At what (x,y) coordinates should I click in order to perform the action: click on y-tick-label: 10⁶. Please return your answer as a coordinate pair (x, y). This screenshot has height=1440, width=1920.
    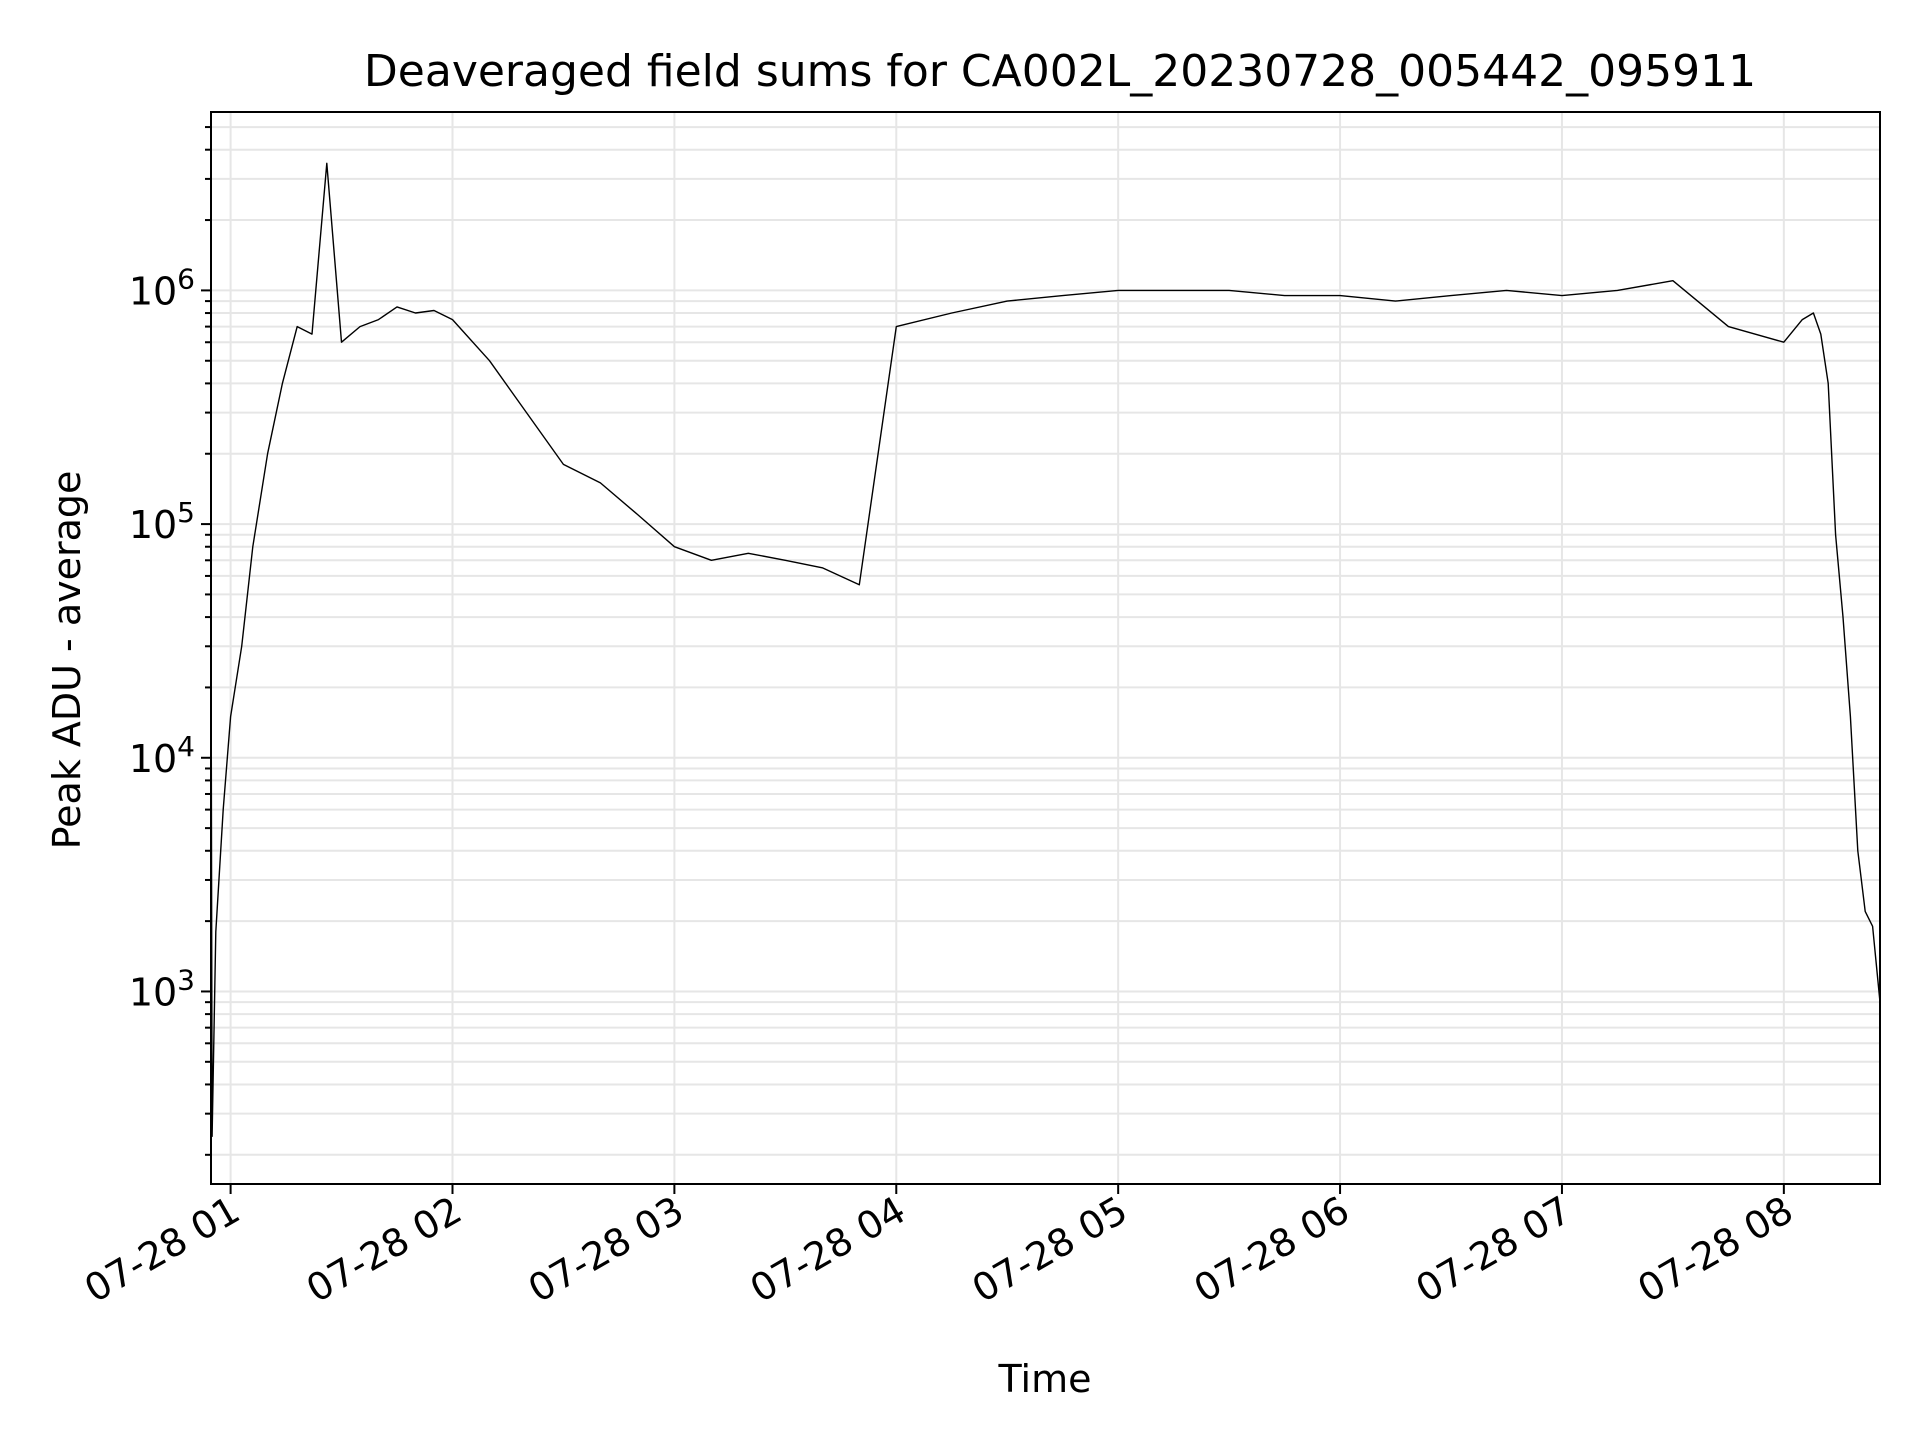
    Looking at the image, I should click on (162, 287).